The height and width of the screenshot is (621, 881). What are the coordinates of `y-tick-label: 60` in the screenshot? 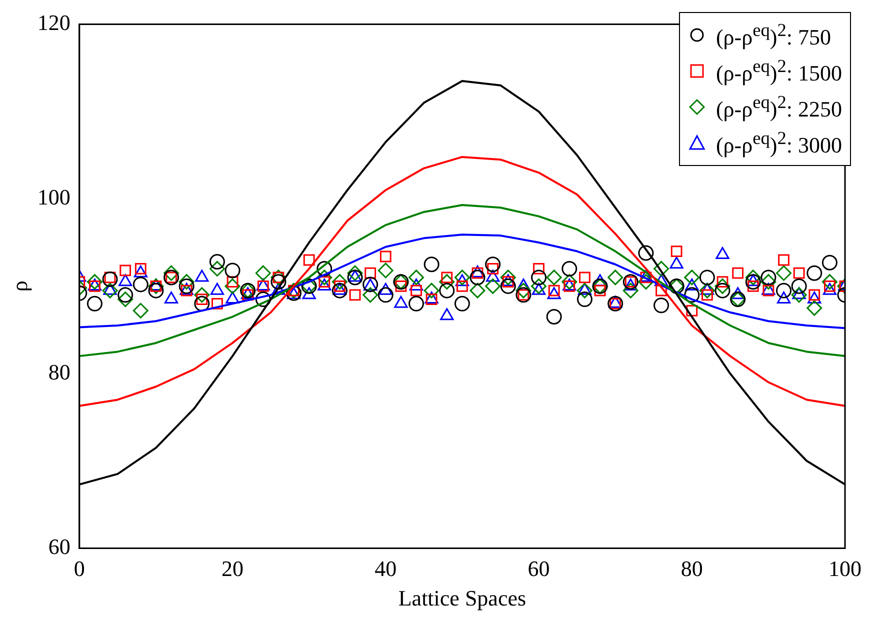 It's located at (59, 546).